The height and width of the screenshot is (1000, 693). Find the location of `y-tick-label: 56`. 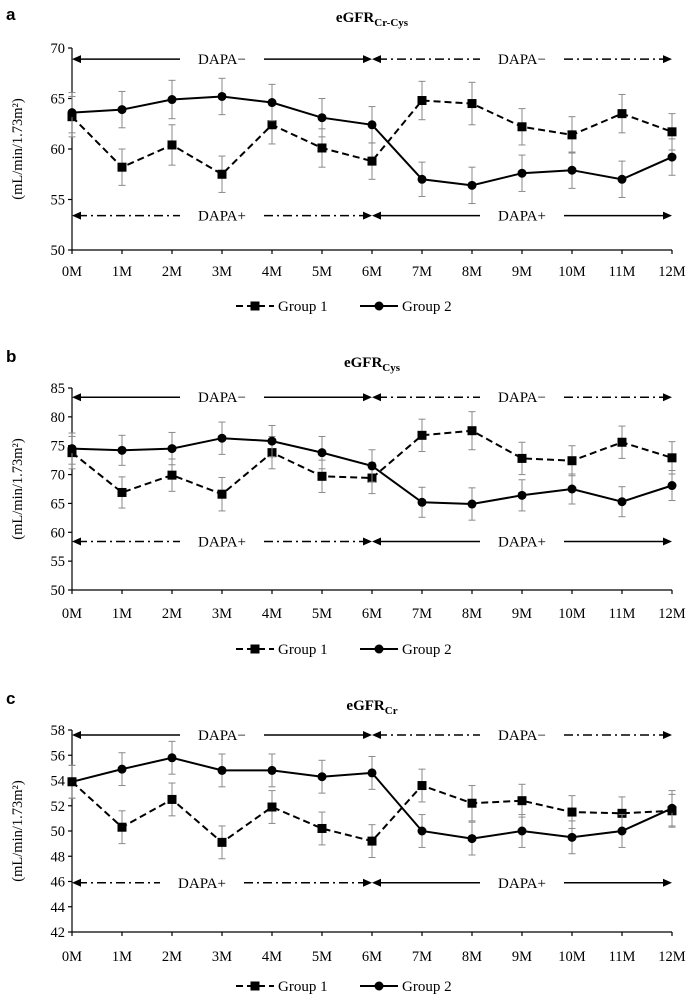

y-tick-label: 56 is located at coordinates (58, 756).